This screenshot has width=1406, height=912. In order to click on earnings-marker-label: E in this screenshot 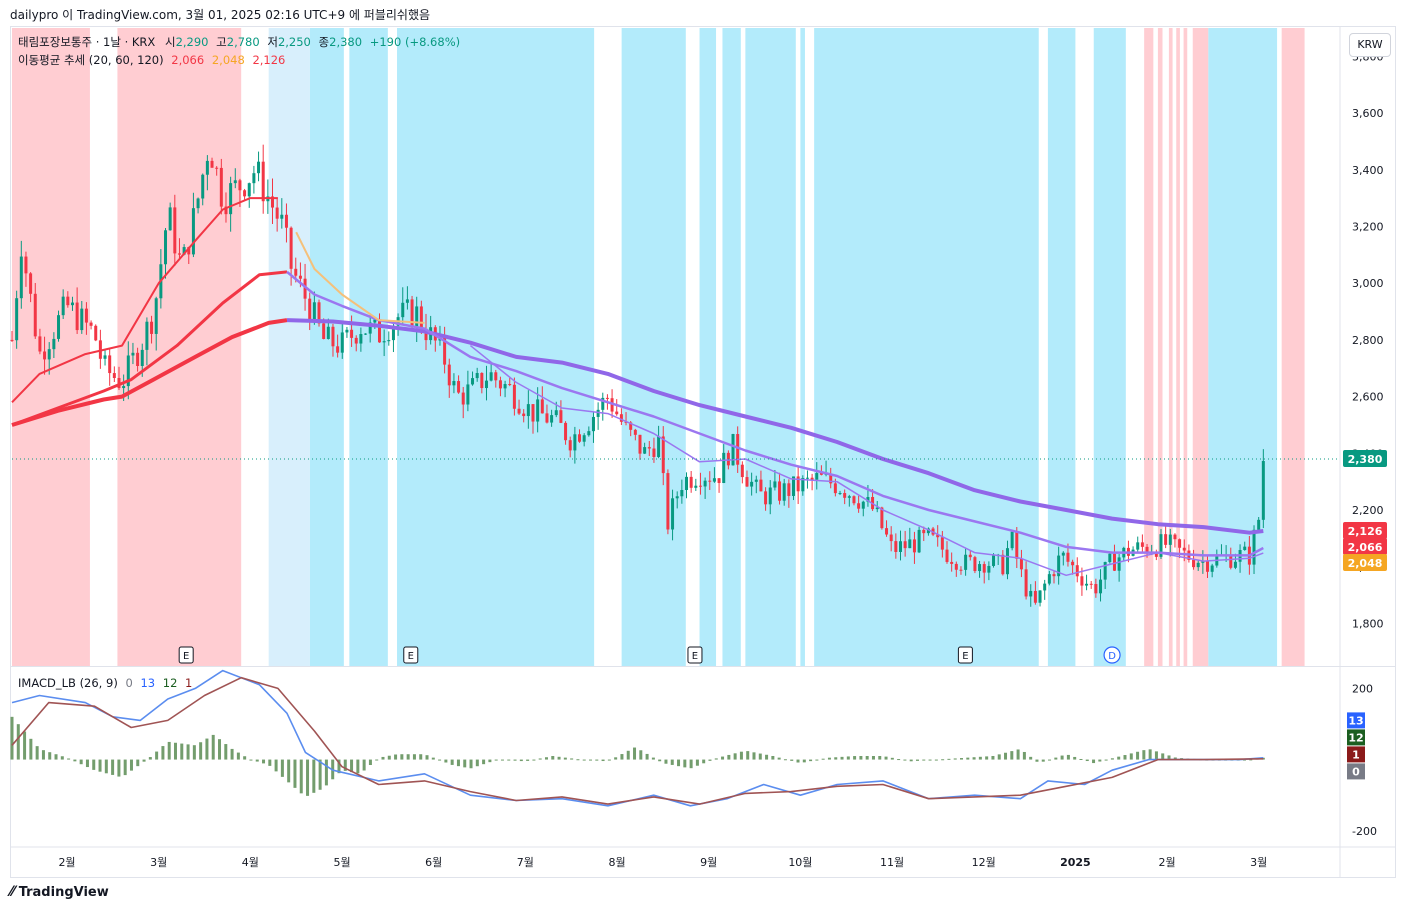, I will do `click(965, 656)`.